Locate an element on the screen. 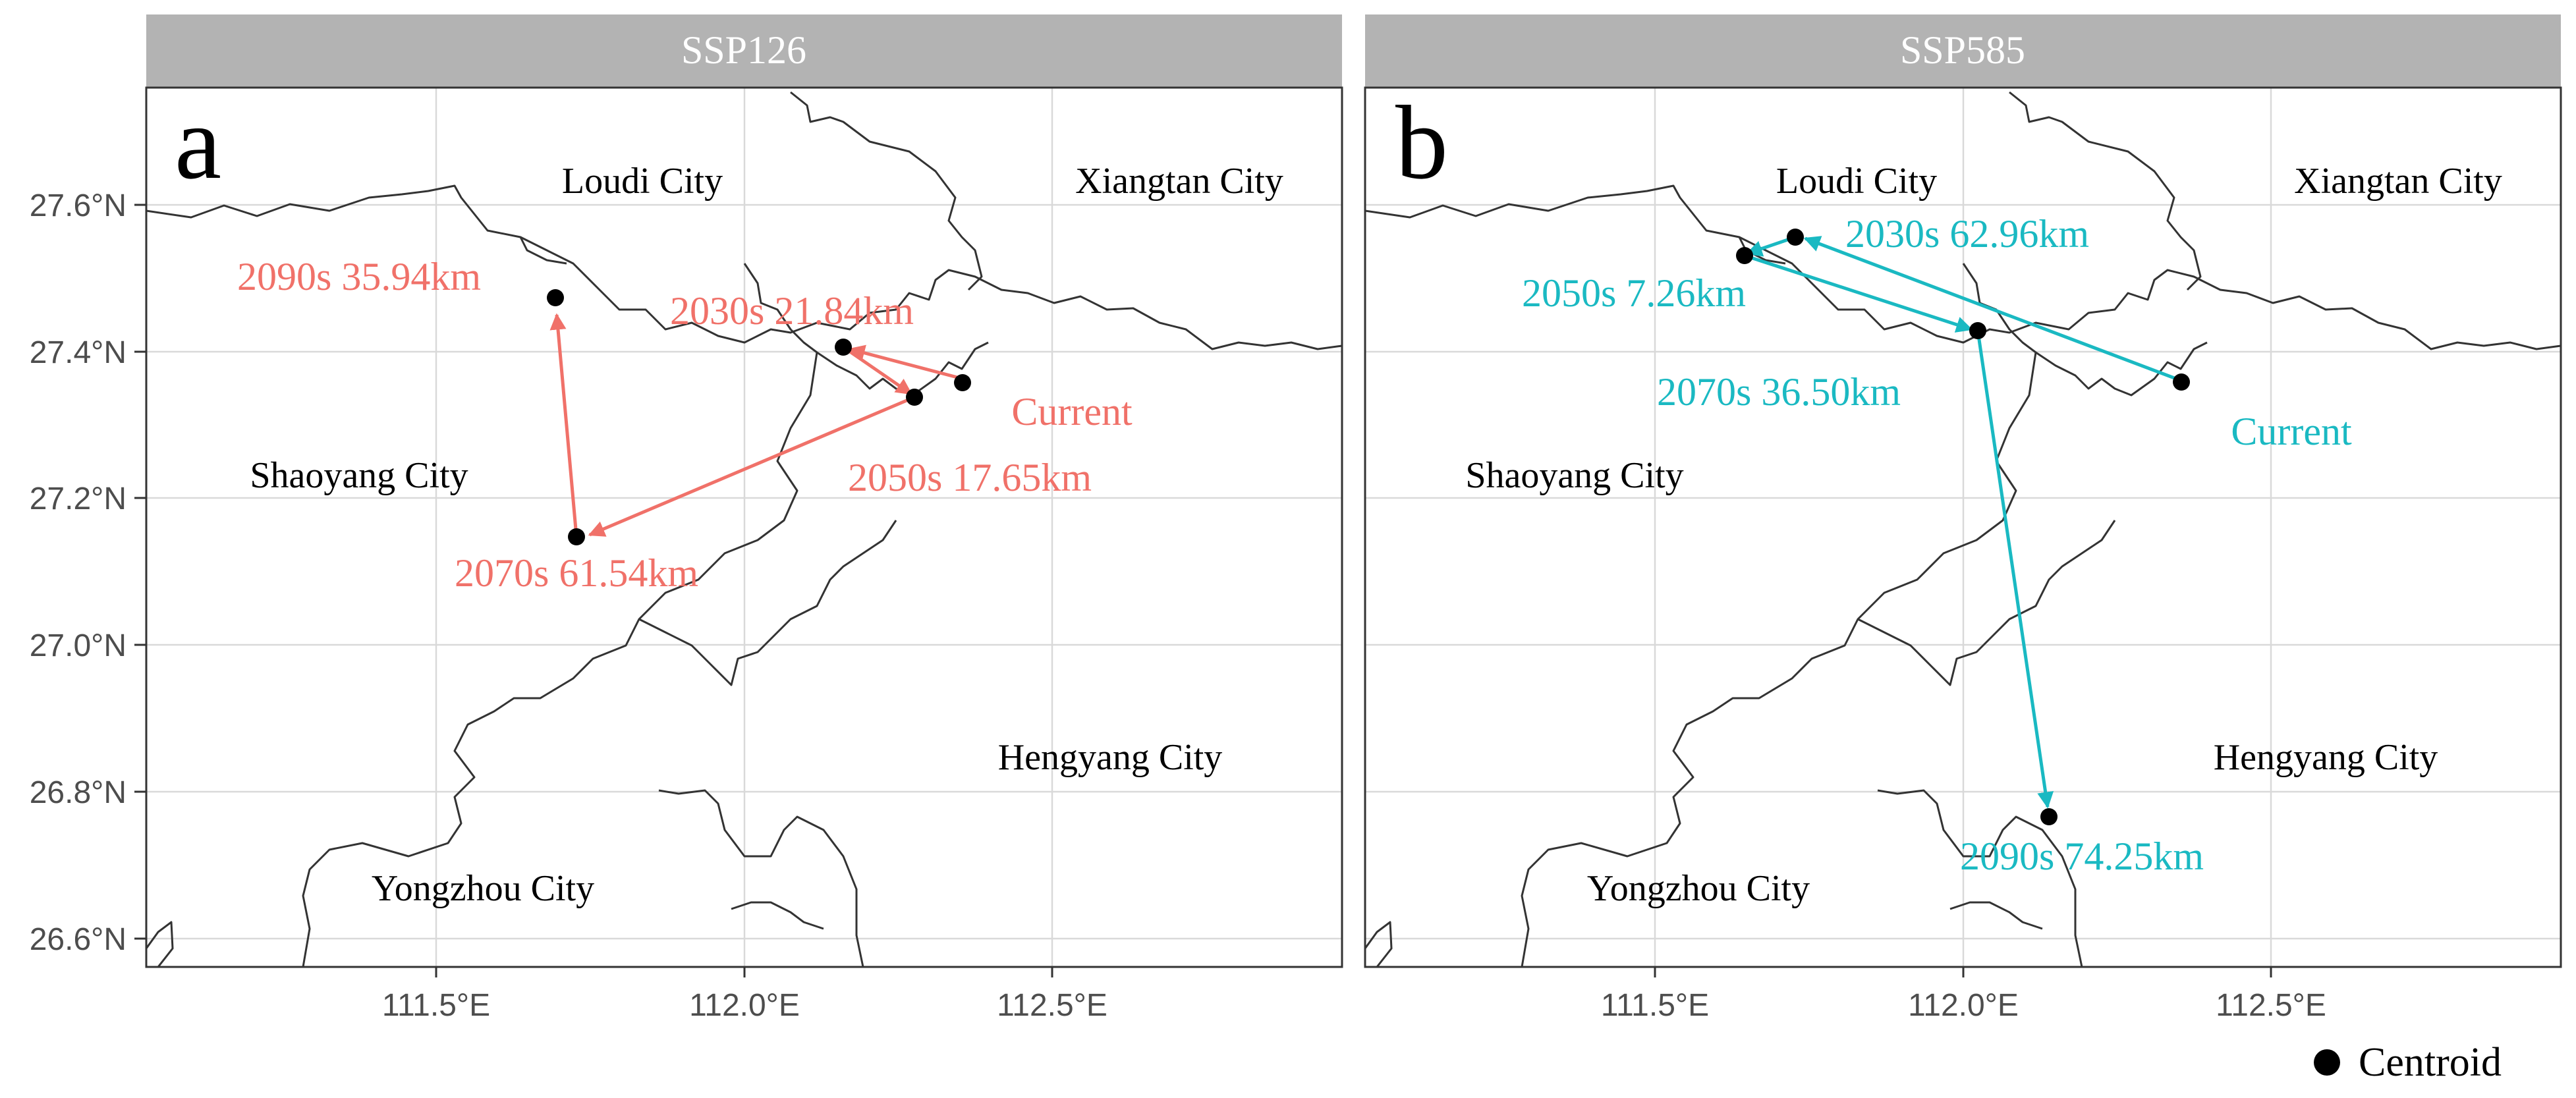 Image resolution: width=2576 pixels, height=1098 pixels. panel-letter: b is located at coordinates (1421, 143).